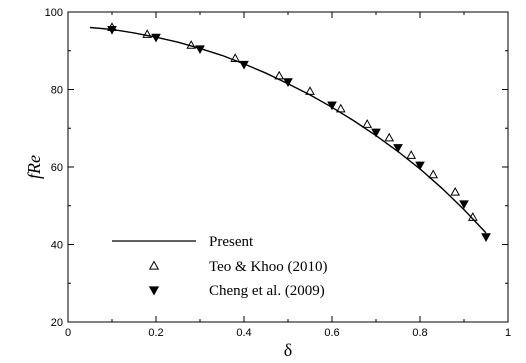 The image size is (526, 363). What do you see at coordinates (57, 246) in the screenshot?
I see `y-tick-label: 40` at bounding box center [57, 246].